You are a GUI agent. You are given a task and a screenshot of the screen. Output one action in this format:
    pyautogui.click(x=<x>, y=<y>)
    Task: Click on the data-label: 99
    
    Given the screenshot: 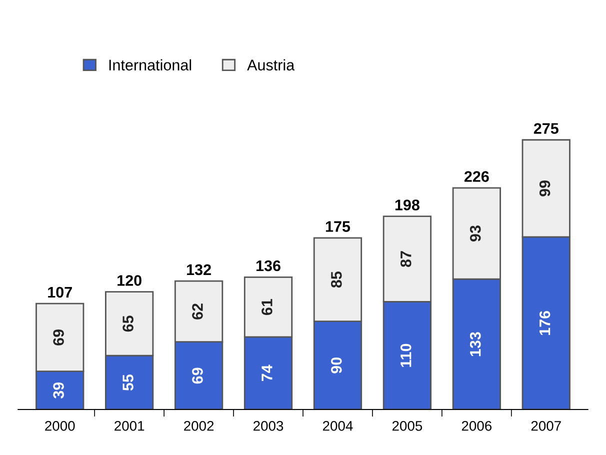 What is the action you would take?
    pyautogui.click(x=544, y=188)
    